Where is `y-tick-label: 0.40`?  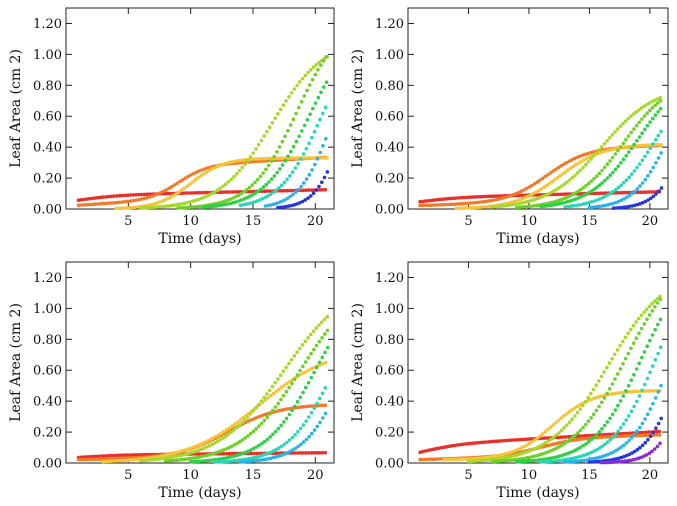
y-tick-label: 0.40 is located at coordinates (47, 402).